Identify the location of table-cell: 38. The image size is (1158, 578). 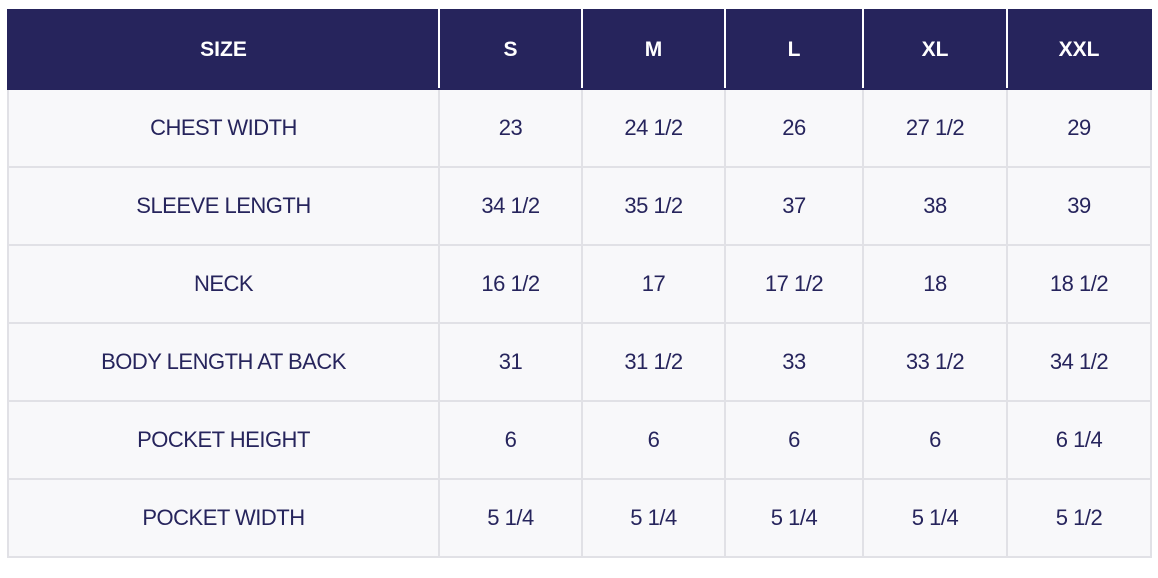
(935, 206).